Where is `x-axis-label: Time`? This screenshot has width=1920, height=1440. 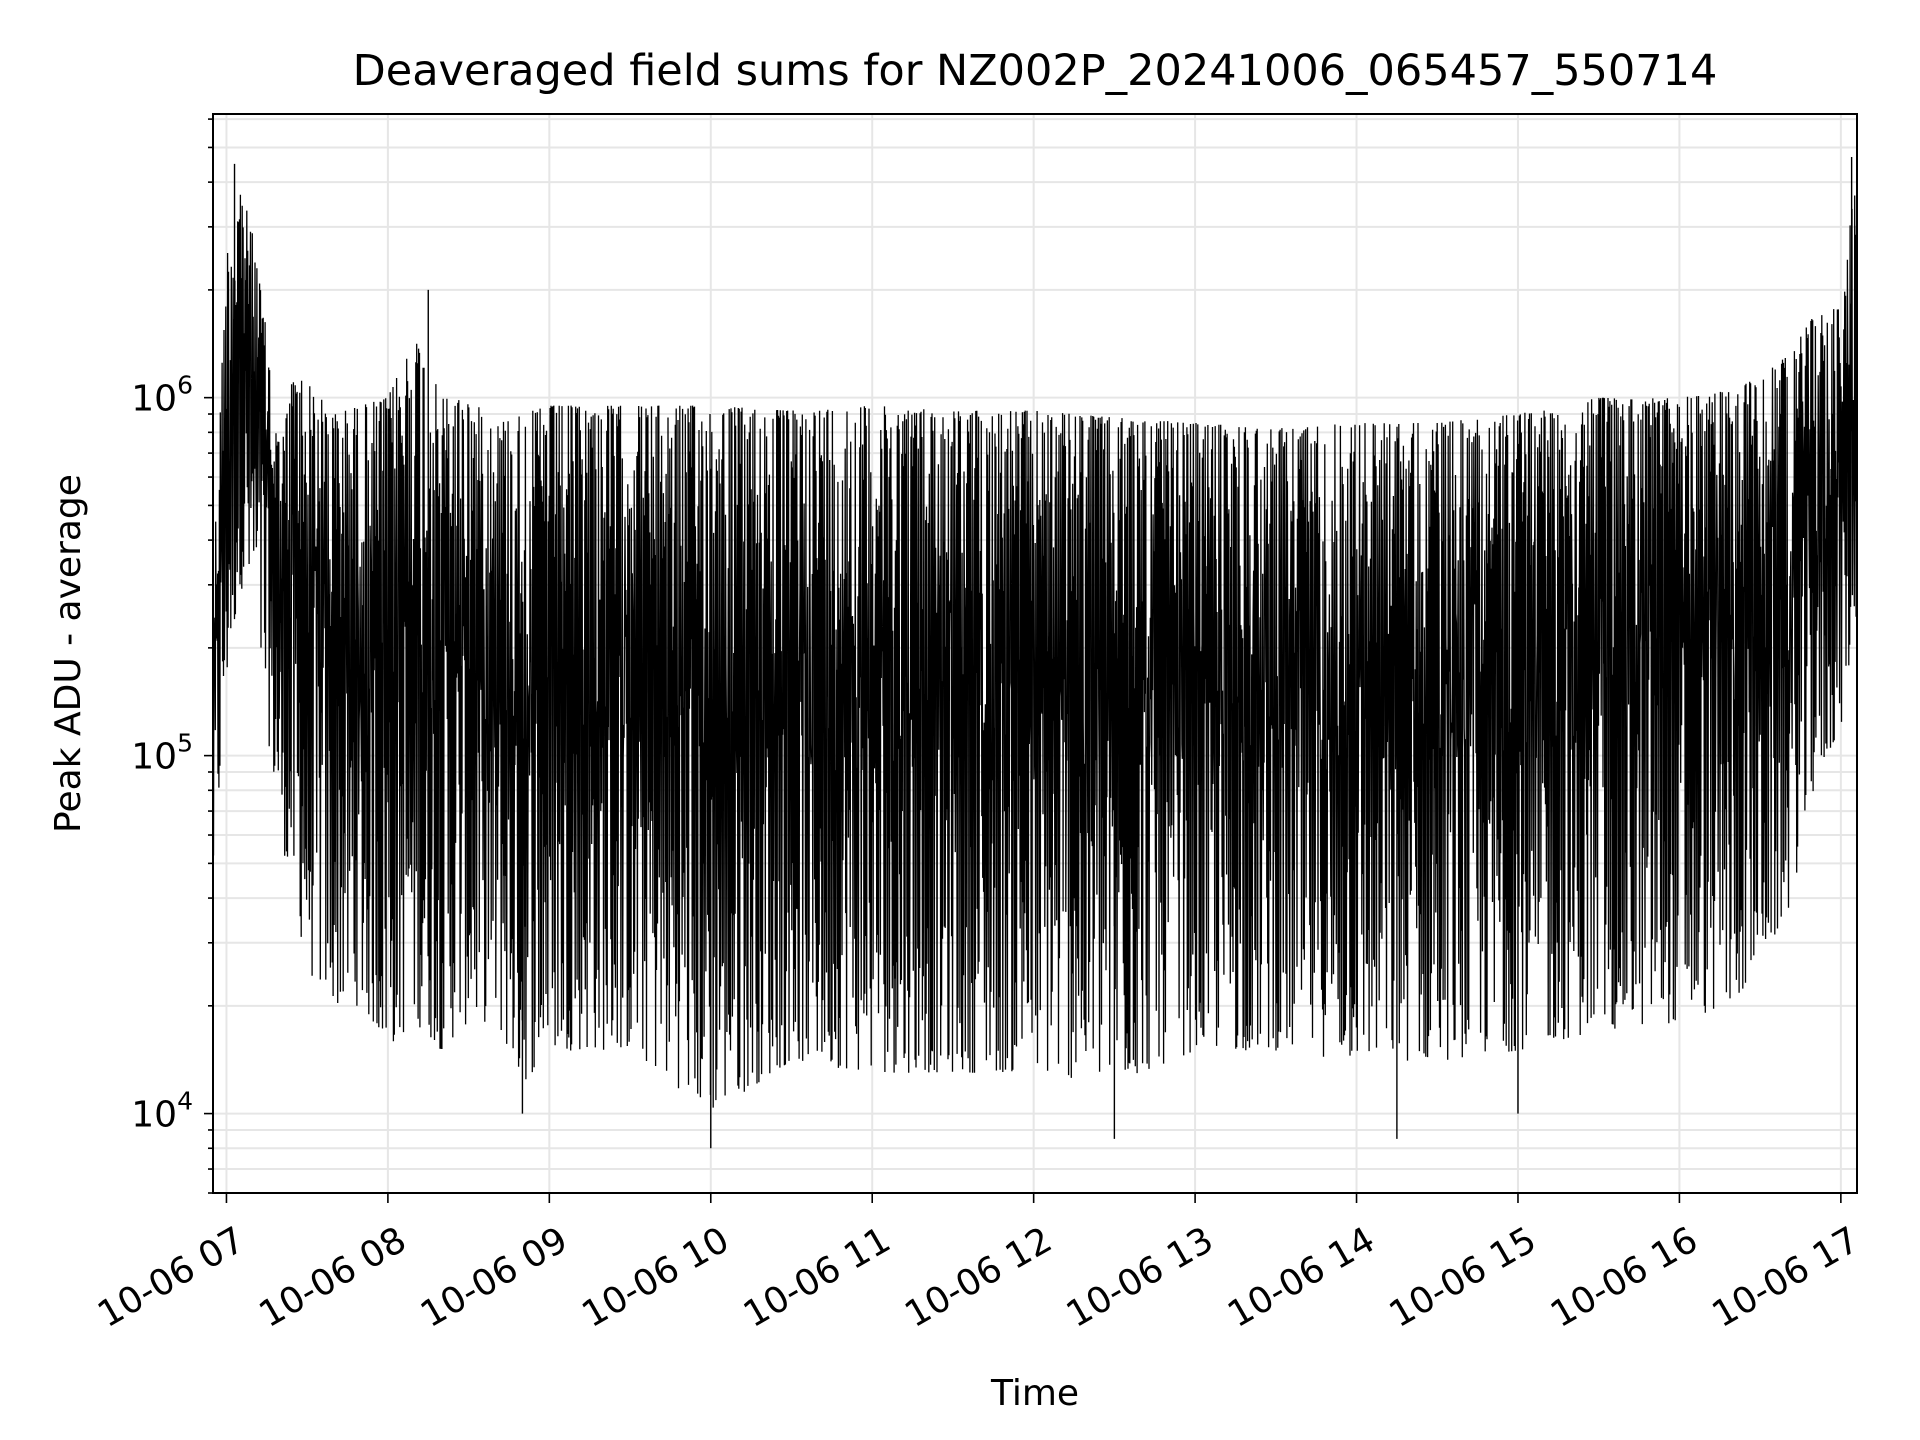
x-axis-label: Time is located at coordinates (1034, 1393).